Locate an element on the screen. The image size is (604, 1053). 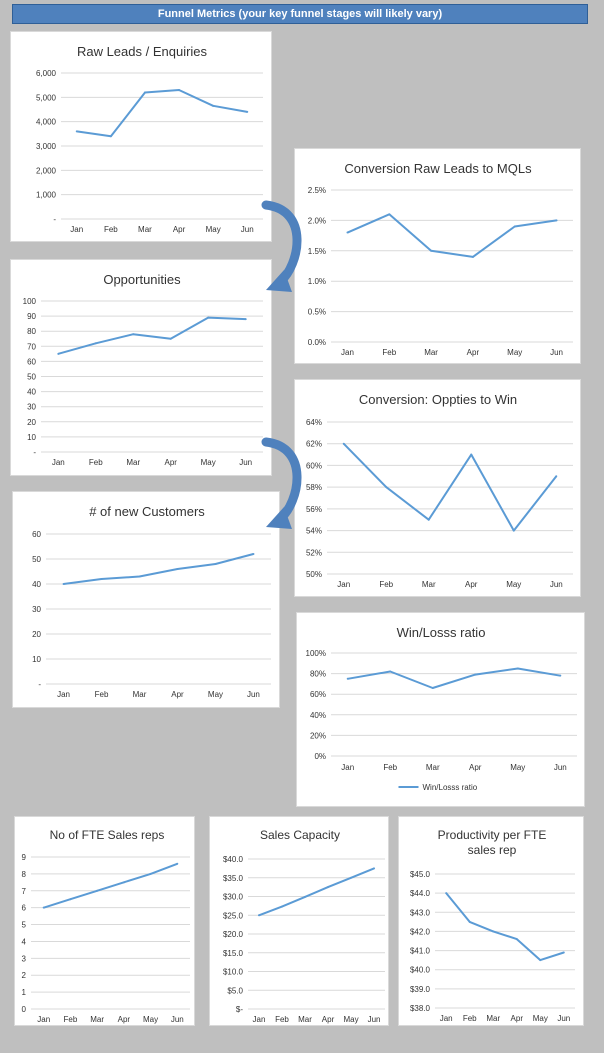
y-tick-label: 60 is located at coordinates (36, 534).